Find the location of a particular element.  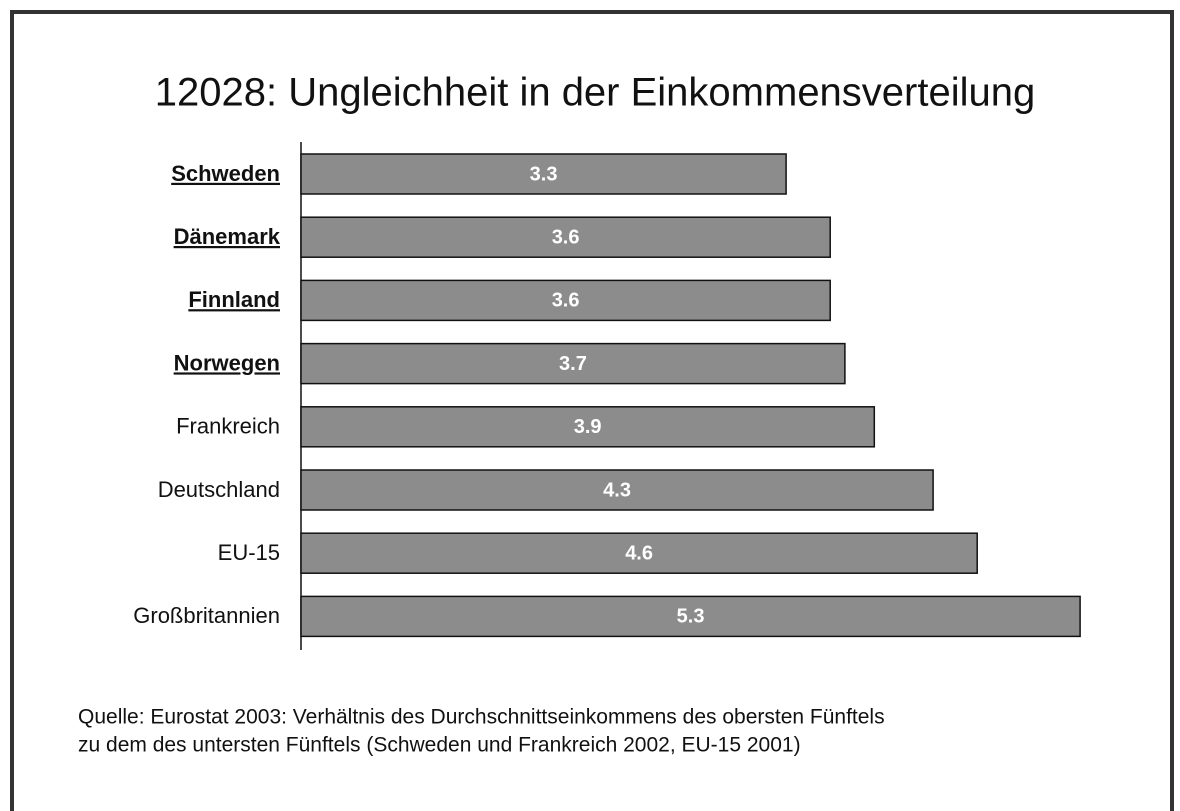

value-label: 3.3 is located at coordinates (544, 174).